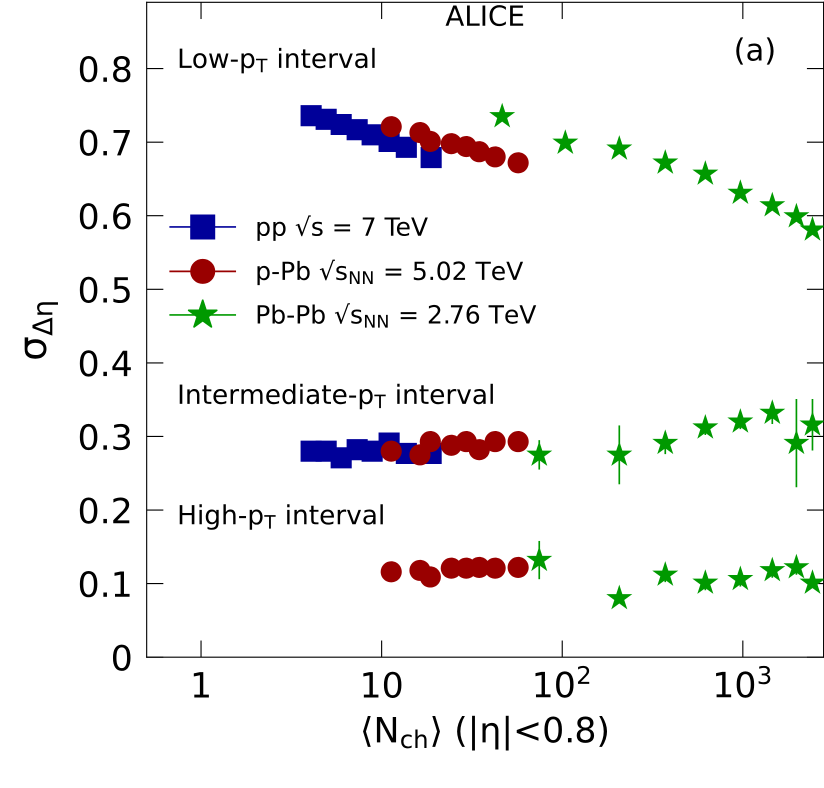  I want to click on annotation: (a), so click(755, 51).